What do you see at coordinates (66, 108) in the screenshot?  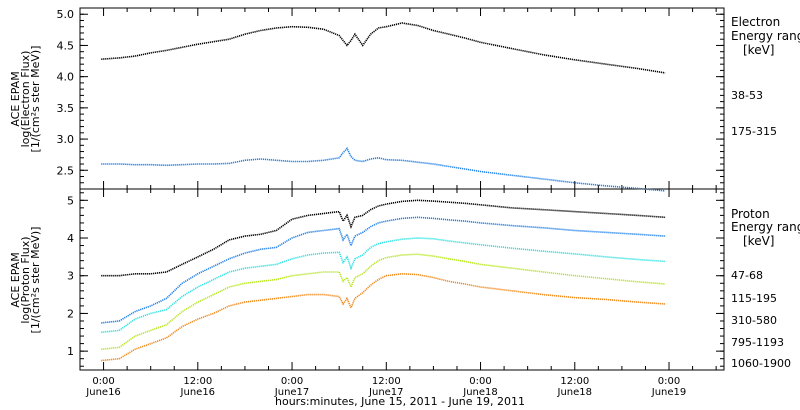 I see `y-tick-label: 3.5` at bounding box center [66, 108].